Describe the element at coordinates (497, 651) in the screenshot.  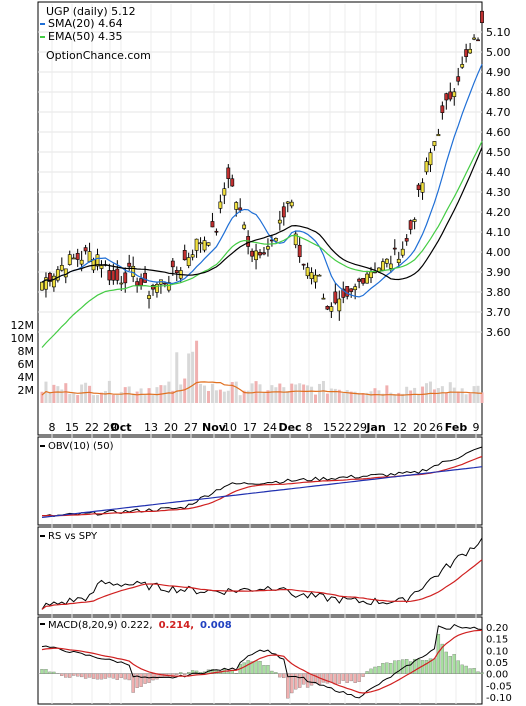
I see `macd-tick-label: 0.10` at that location.